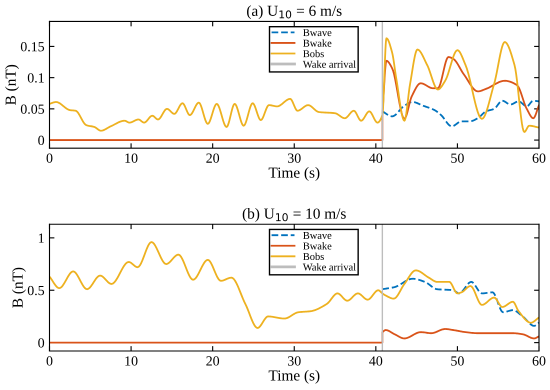 Image resolution: width=550 pixels, height=390 pixels. I want to click on chart-title: (a) U$_{10}$ = 6 m/s, so click(294, 12).